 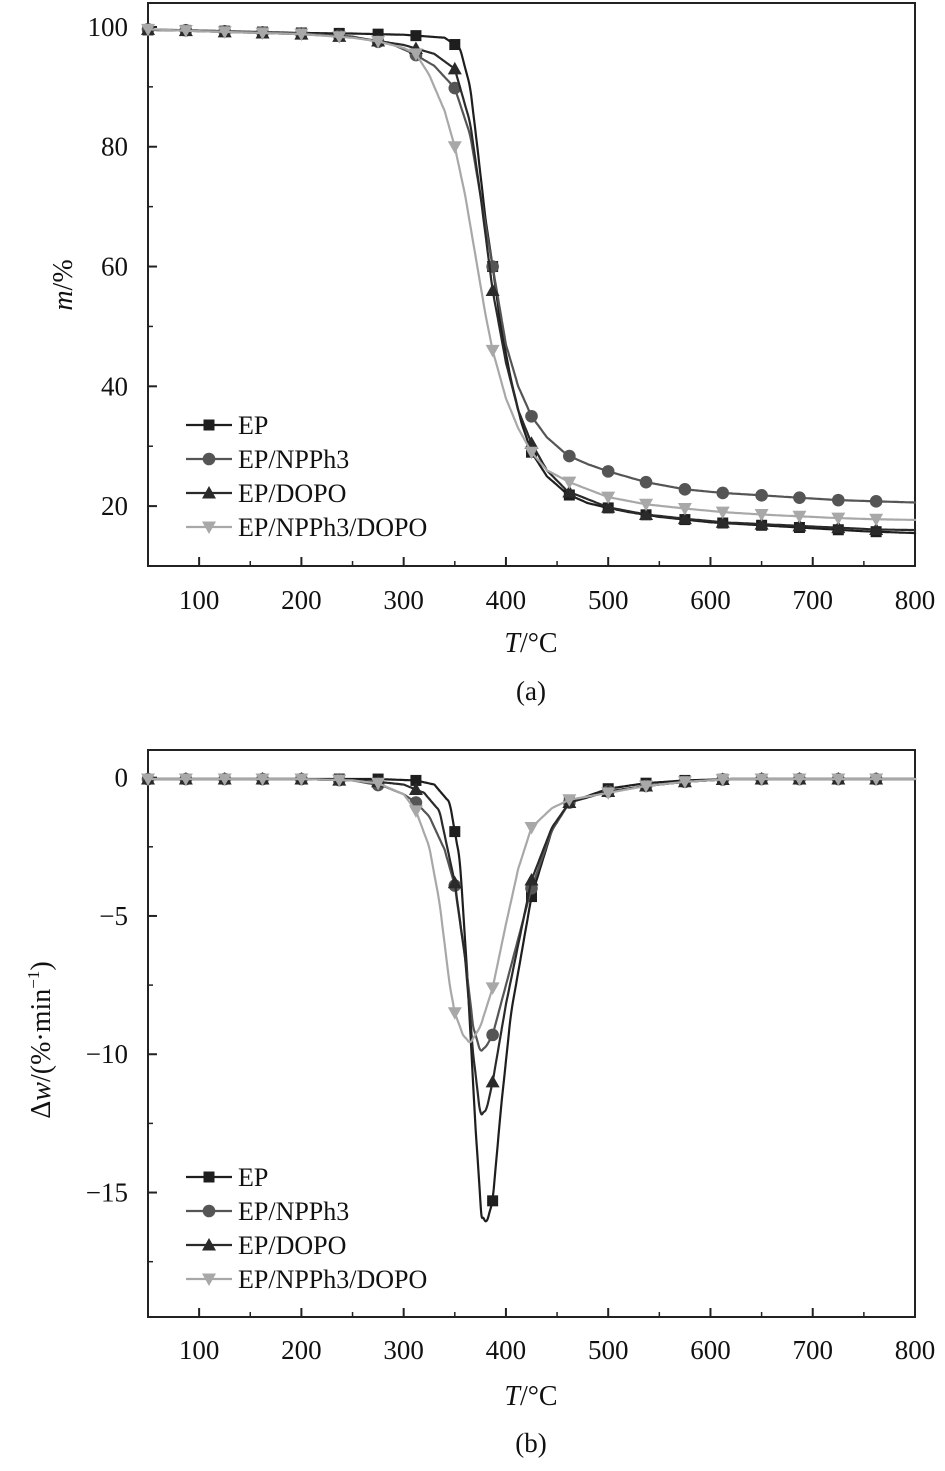 I want to click on chart-a-legend: EP EP/NPPh3 EP/DOPO EP/NPPh3/DOPO, so click(x=306, y=476).